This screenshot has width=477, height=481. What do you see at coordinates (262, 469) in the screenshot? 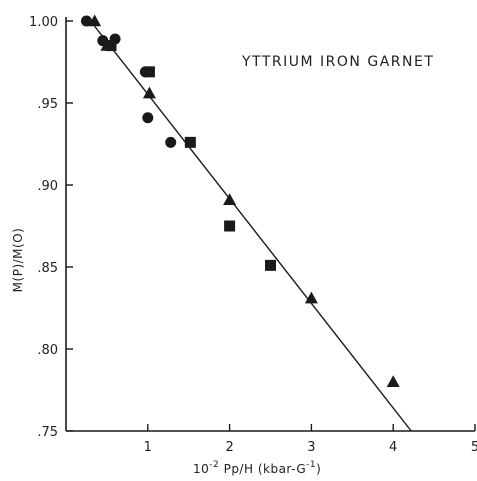
I see `x-axis-label-rest: Pp/H (kbar-G` at bounding box center [262, 469].